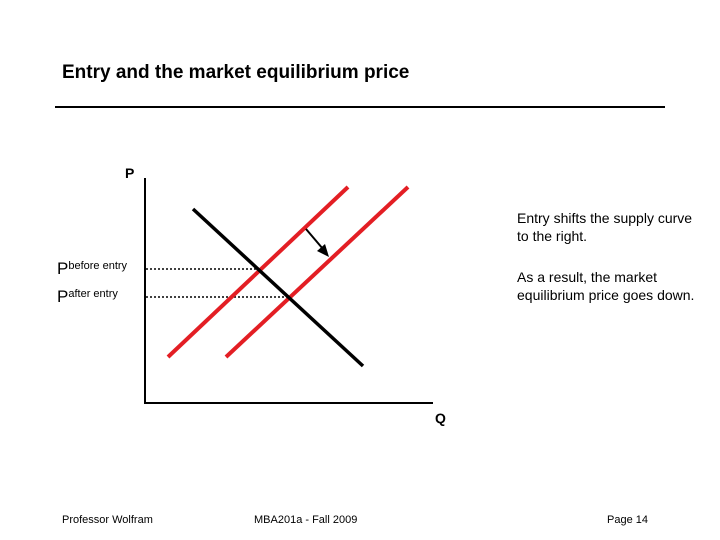 The height and width of the screenshot is (540, 720). I want to click on price-before-symbol: P, so click(62, 268).